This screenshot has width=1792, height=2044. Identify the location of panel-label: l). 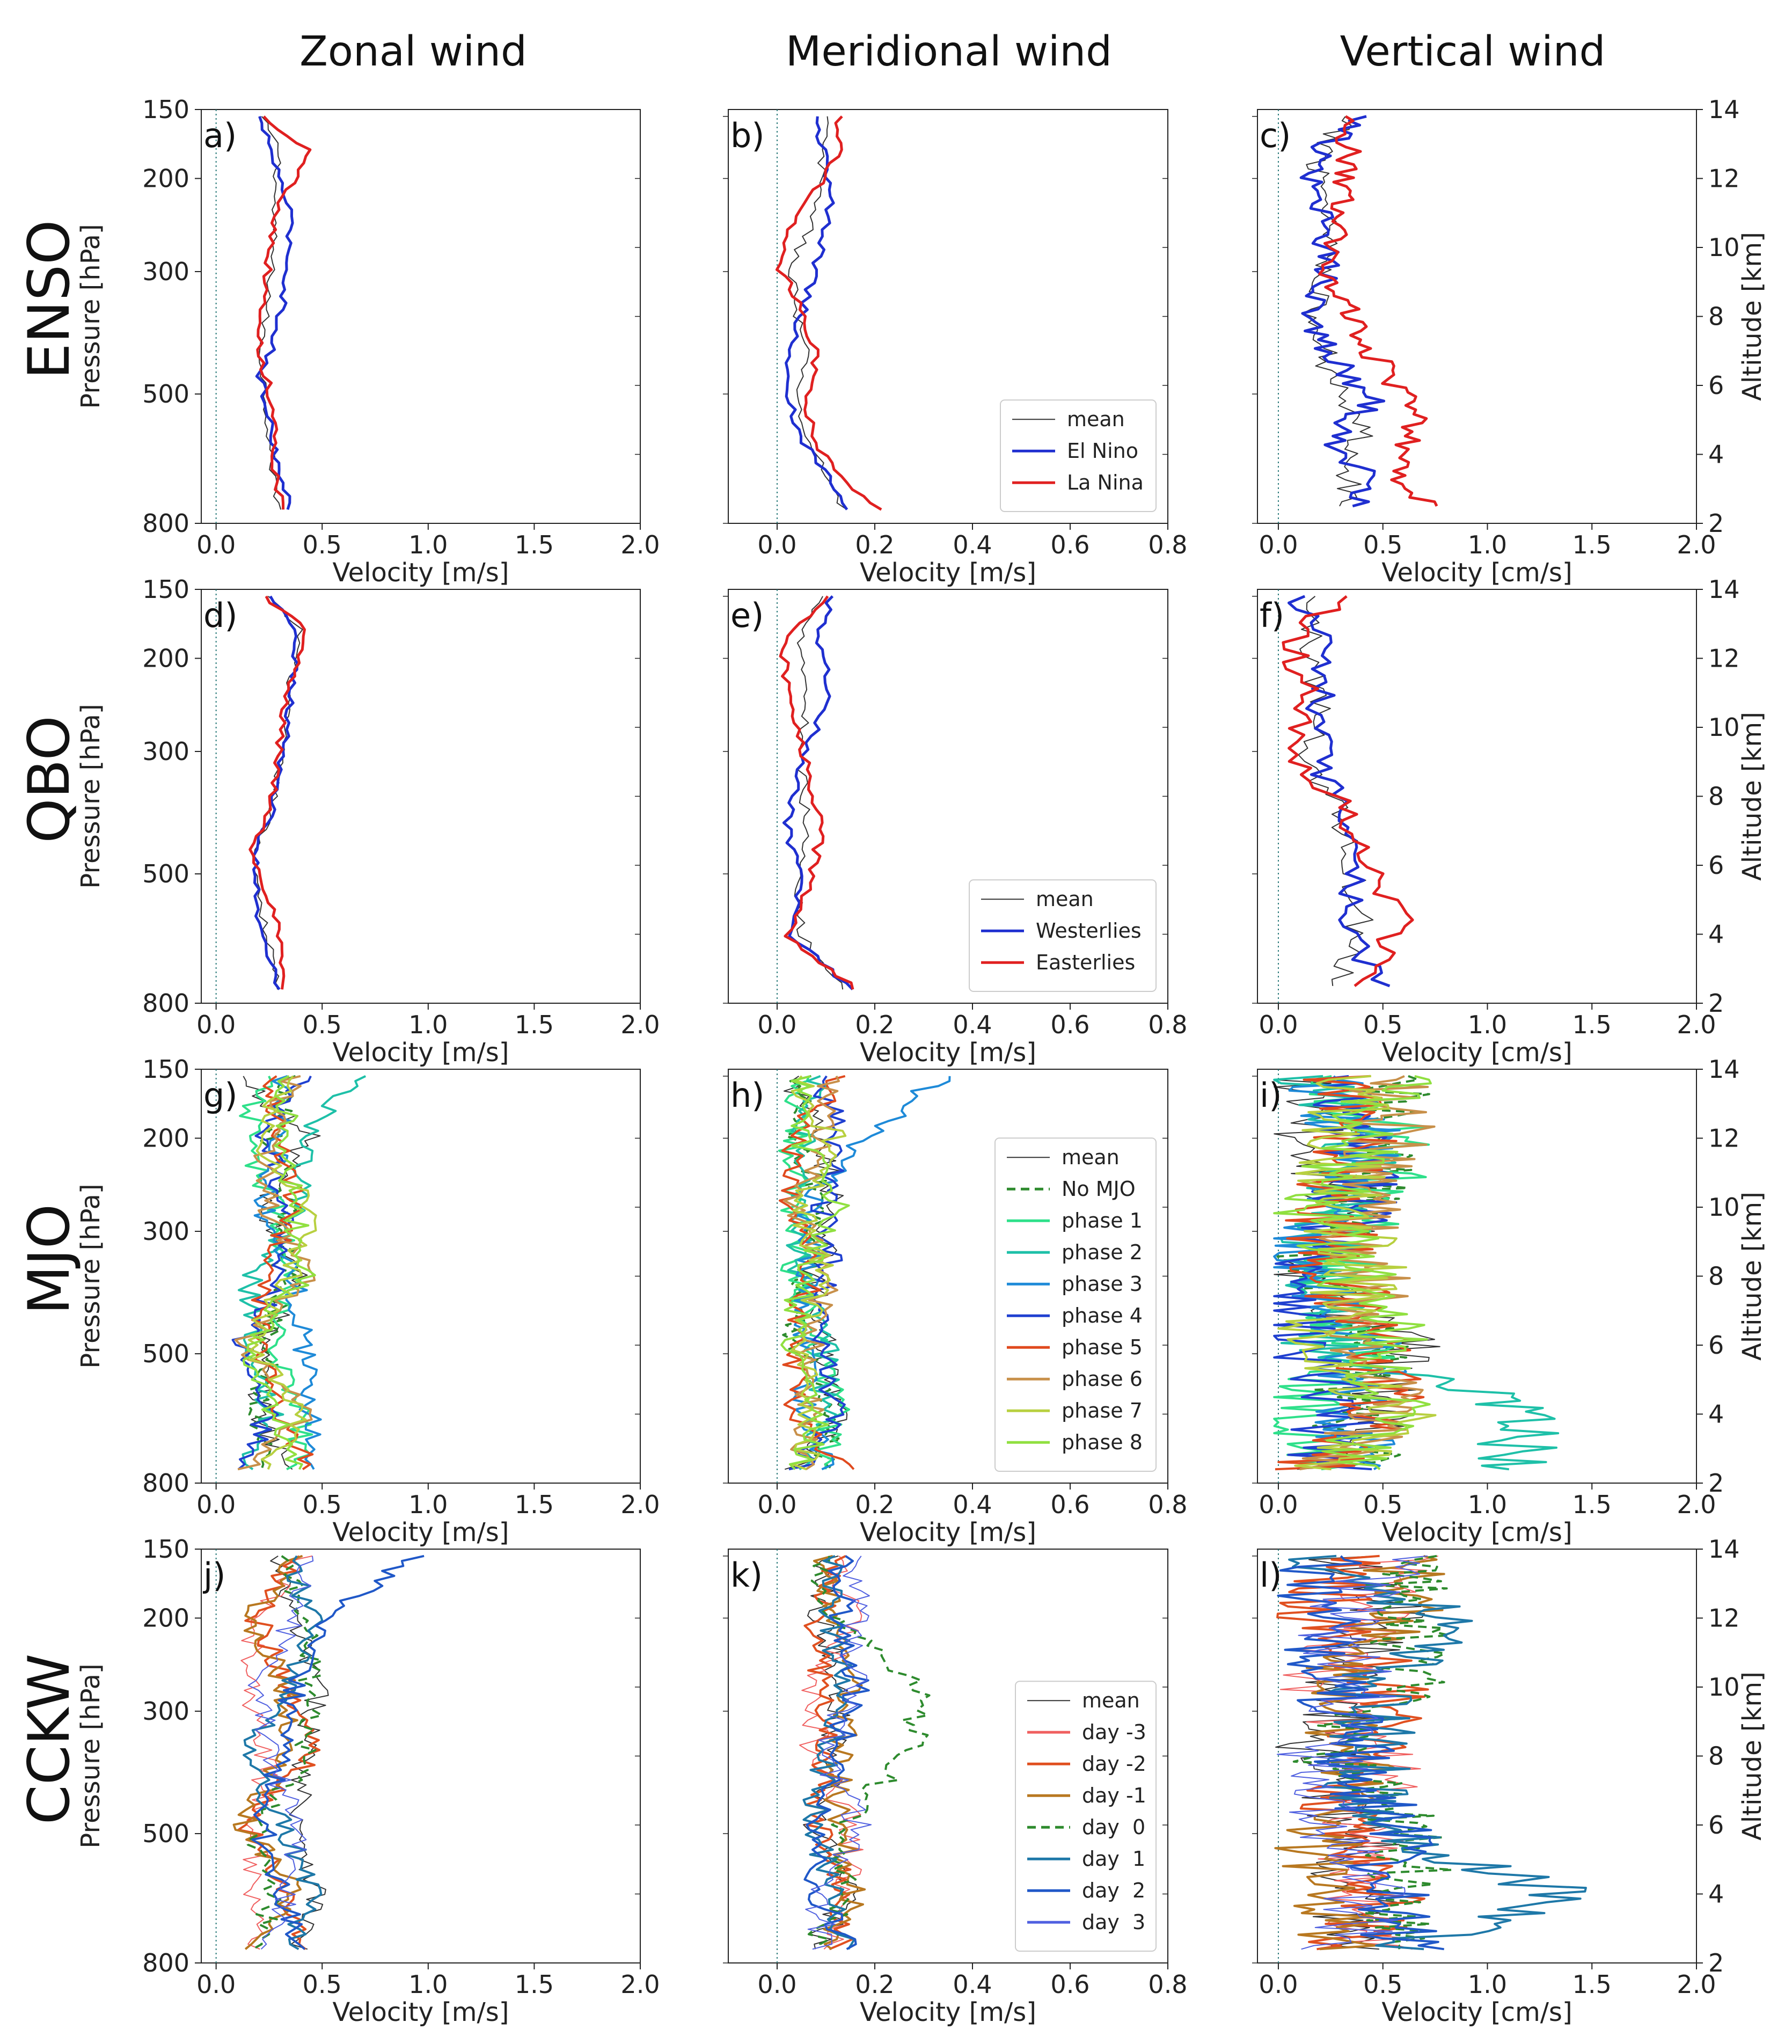
(1271, 1575).